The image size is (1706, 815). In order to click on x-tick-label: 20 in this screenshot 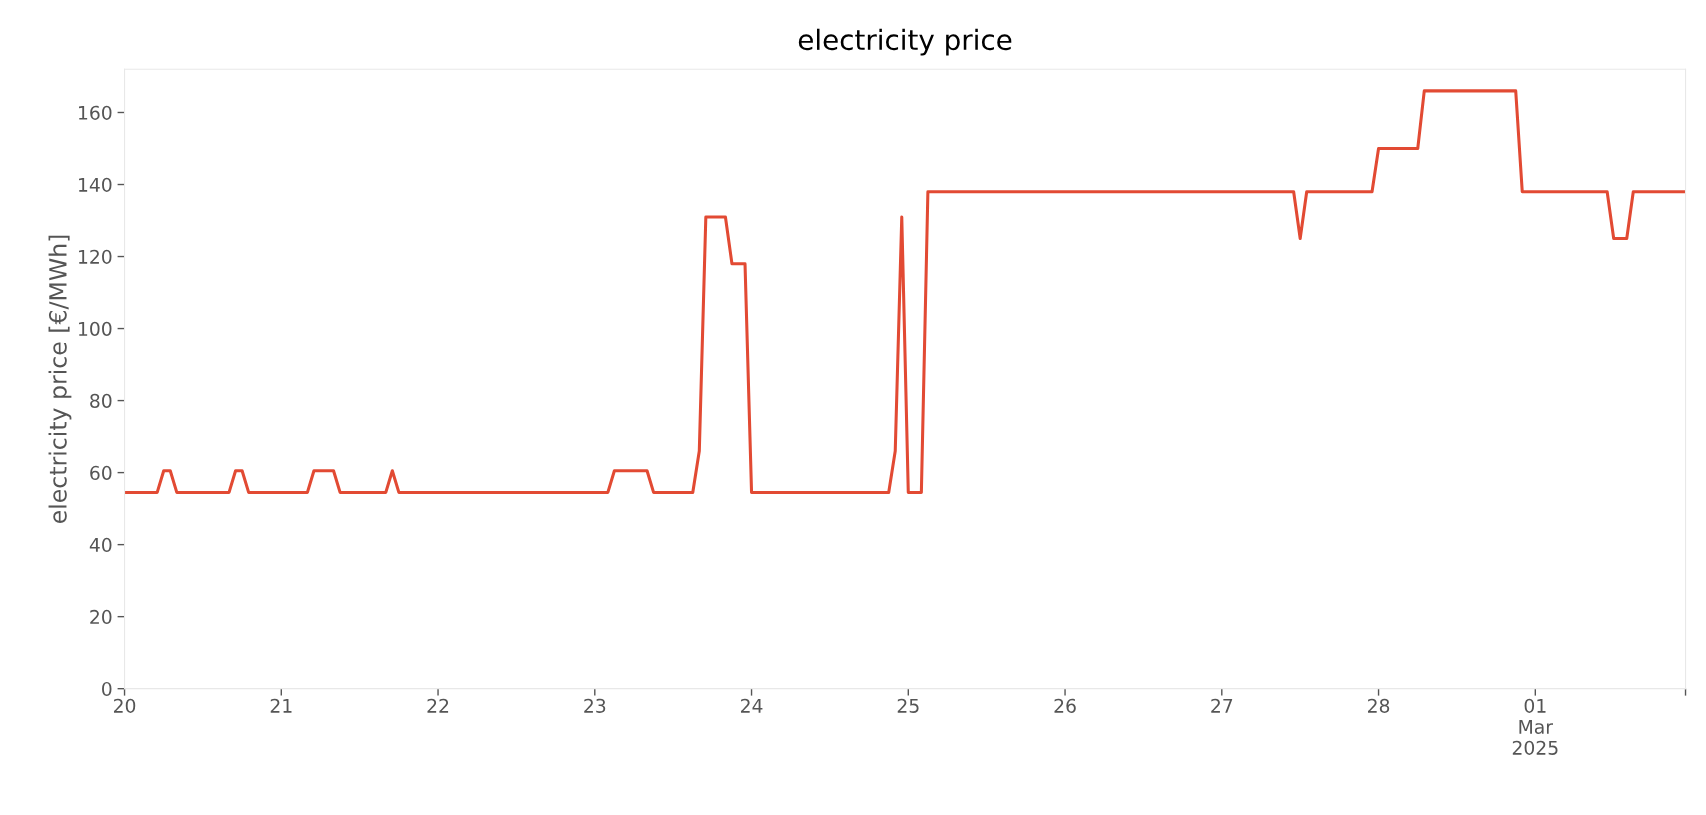, I will do `click(124, 705)`.